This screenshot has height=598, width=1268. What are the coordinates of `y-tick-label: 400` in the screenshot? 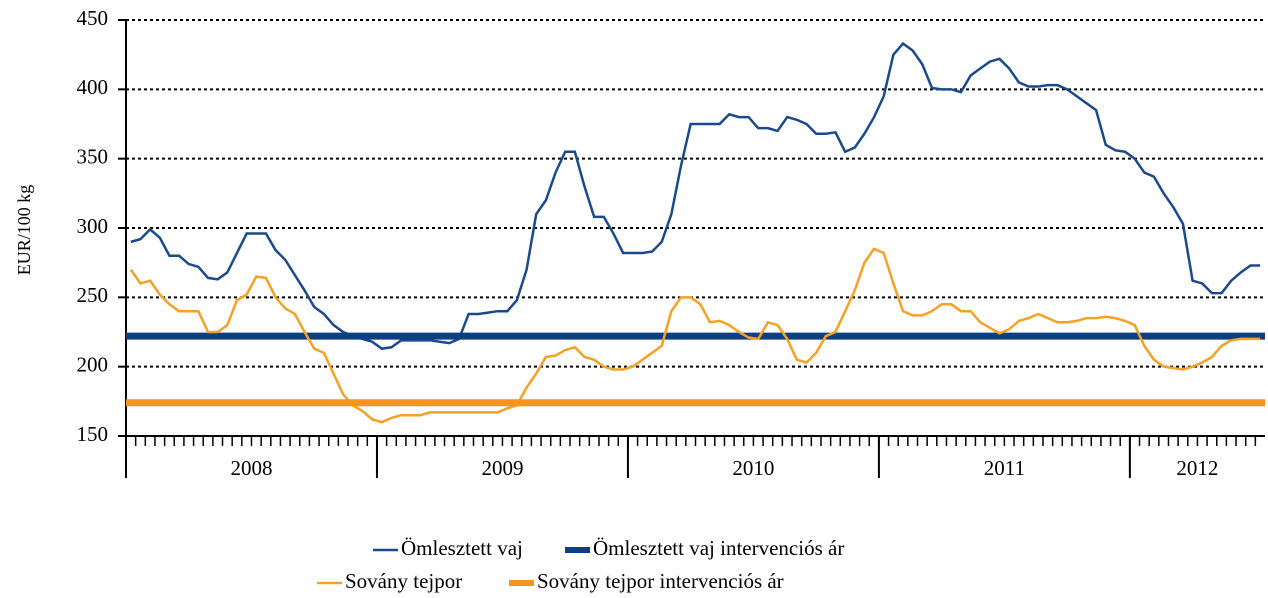 It's located at (93, 87).